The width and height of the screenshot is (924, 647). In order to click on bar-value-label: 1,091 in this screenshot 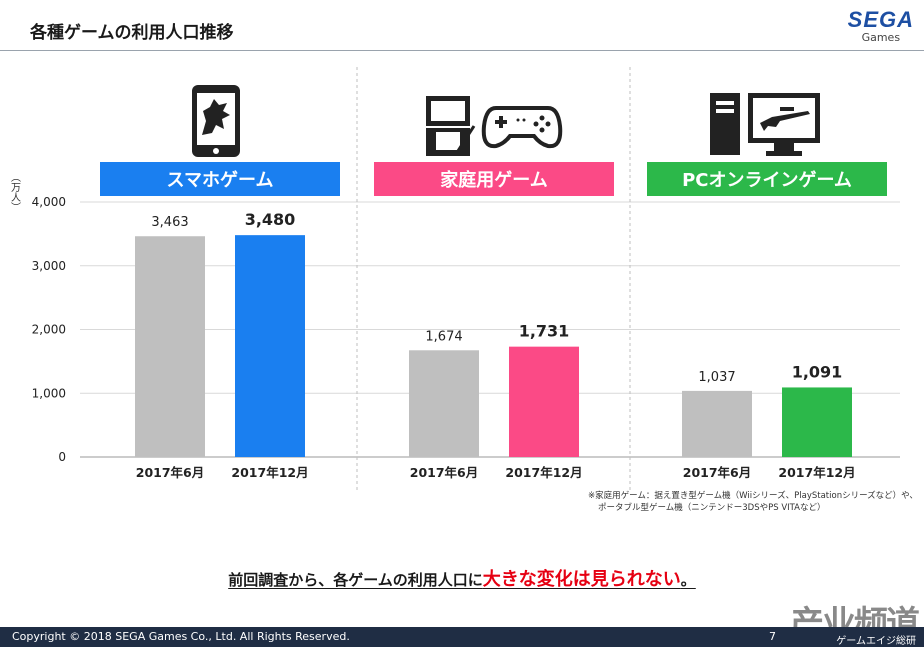, I will do `click(817, 371)`.